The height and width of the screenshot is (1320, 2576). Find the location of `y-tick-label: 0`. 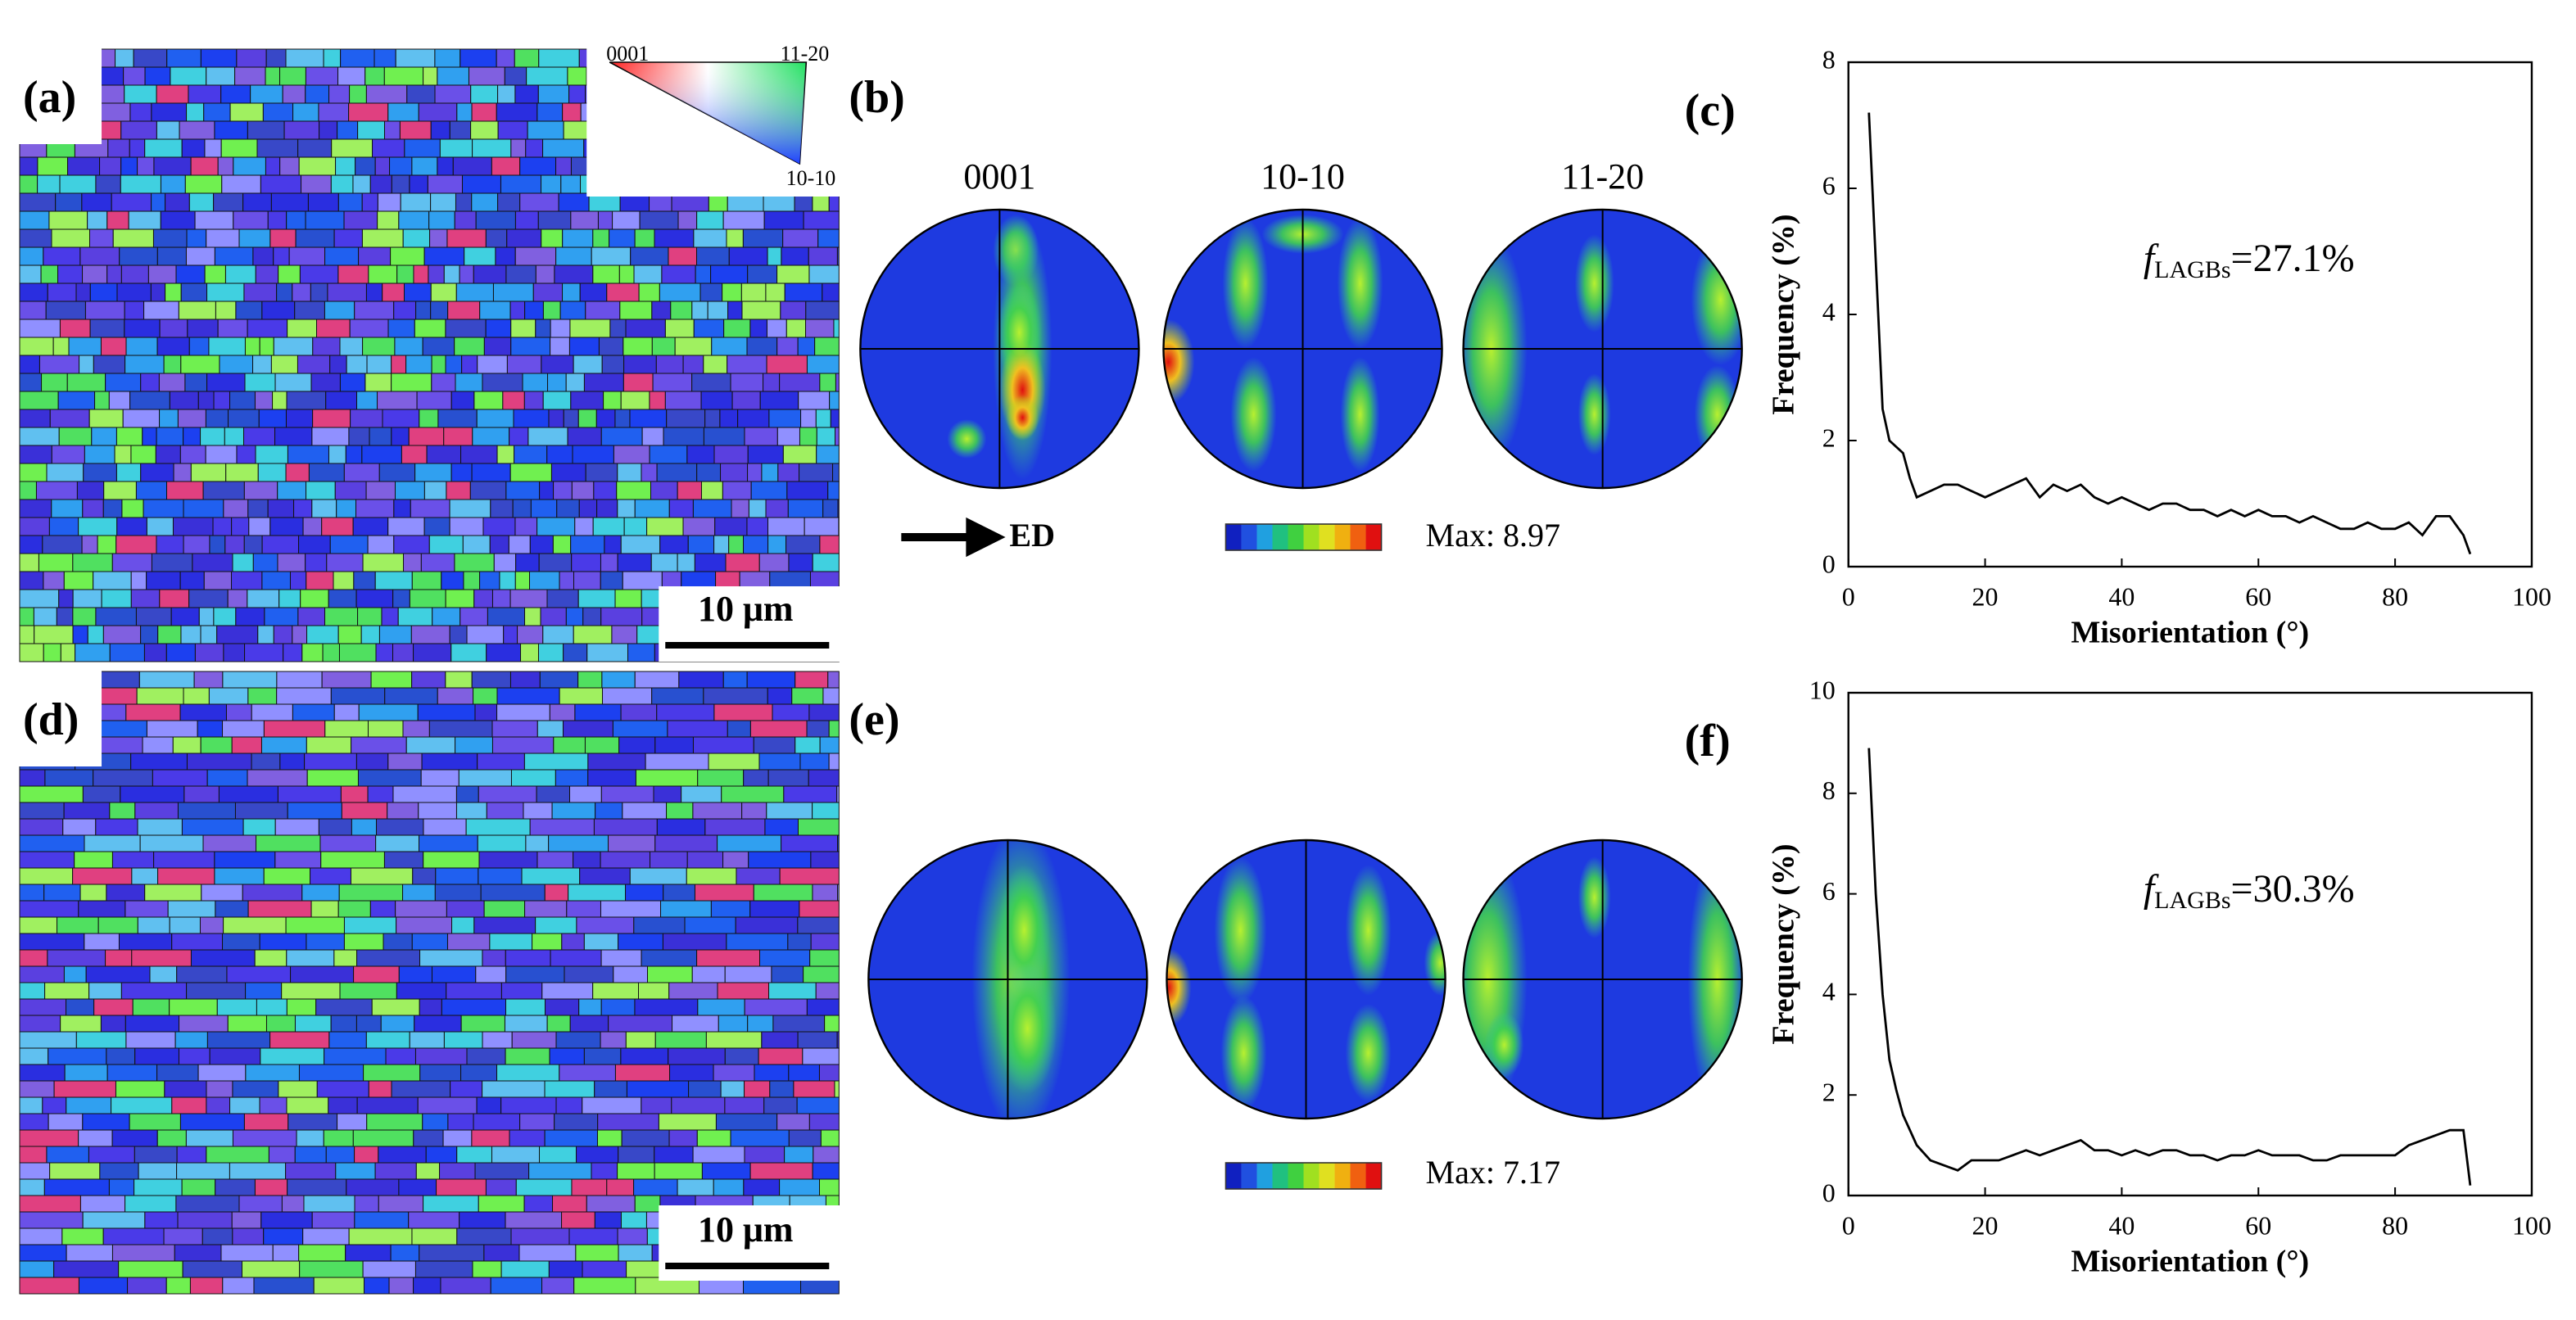

y-tick-label: 0 is located at coordinates (1829, 1192).